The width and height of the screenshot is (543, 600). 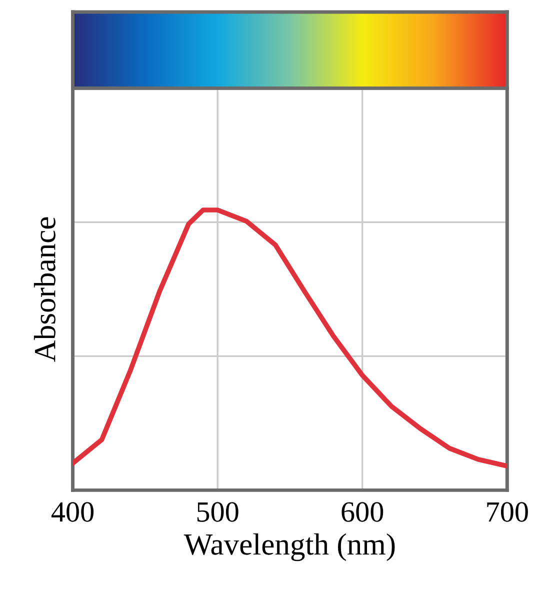 What do you see at coordinates (217, 512) in the screenshot?
I see `x-tick-label: 500` at bounding box center [217, 512].